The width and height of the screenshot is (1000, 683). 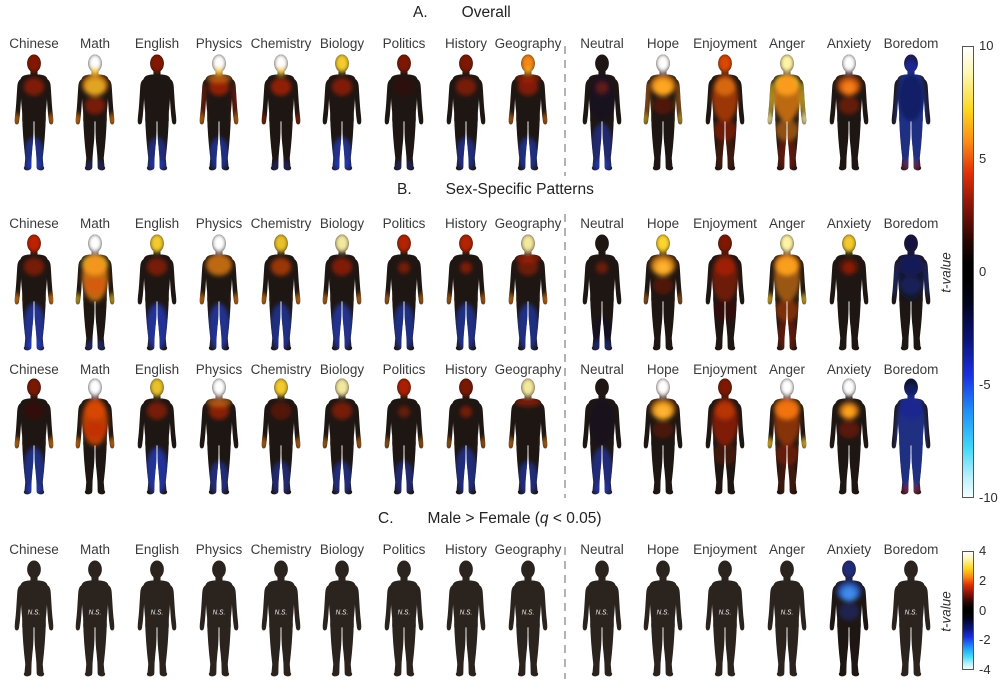 I want to click on body-map-a-neutral, so click(x=602, y=113).